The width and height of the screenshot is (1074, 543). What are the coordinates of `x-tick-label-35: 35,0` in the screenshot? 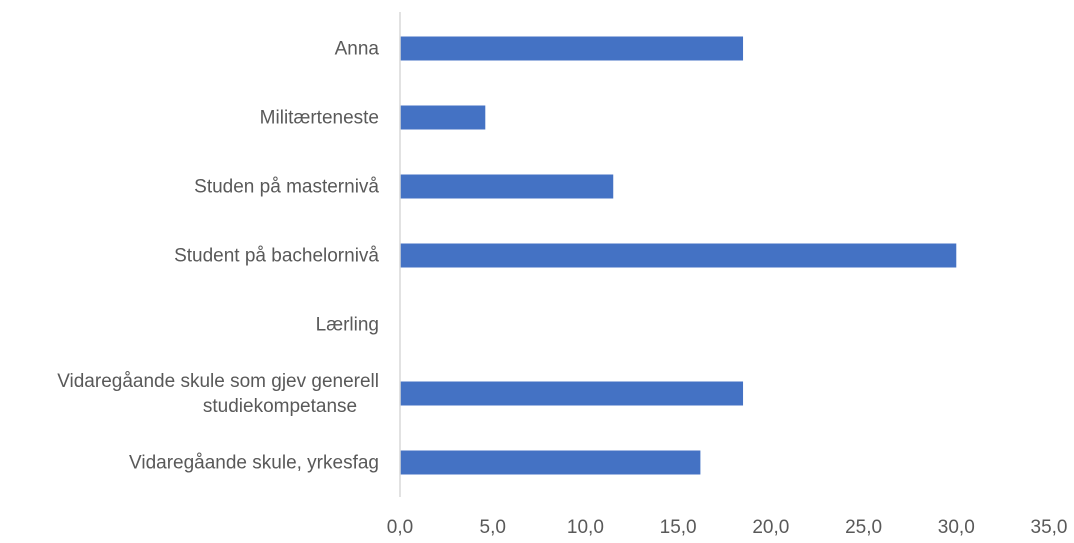 It's located at (1049, 527).